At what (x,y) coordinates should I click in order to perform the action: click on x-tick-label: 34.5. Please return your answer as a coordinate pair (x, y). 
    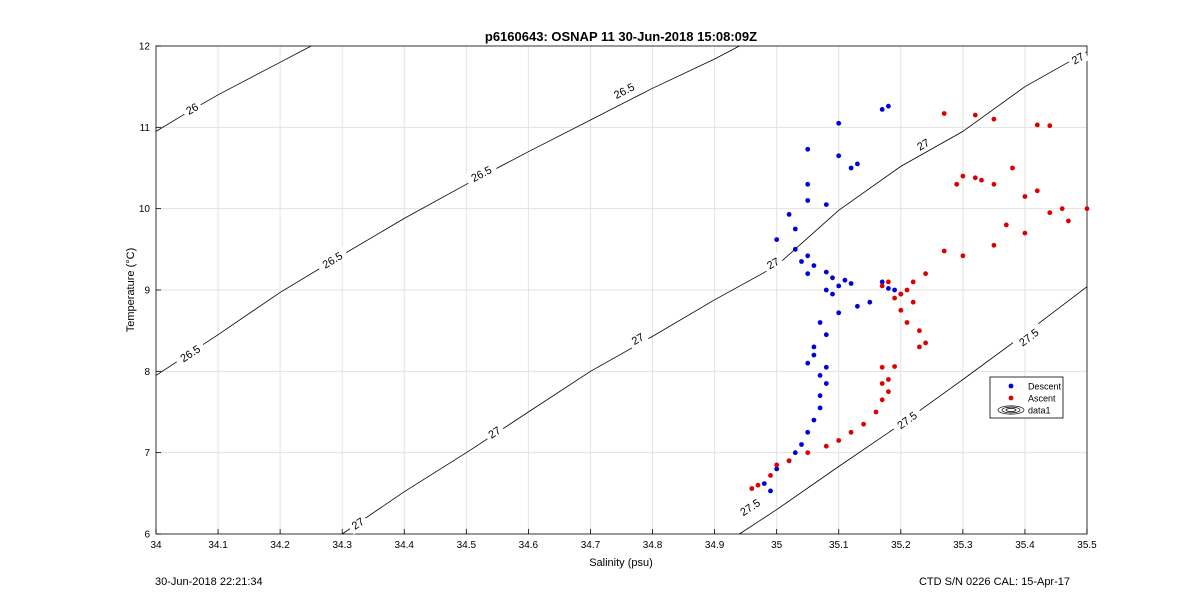
    Looking at the image, I should click on (467, 545).